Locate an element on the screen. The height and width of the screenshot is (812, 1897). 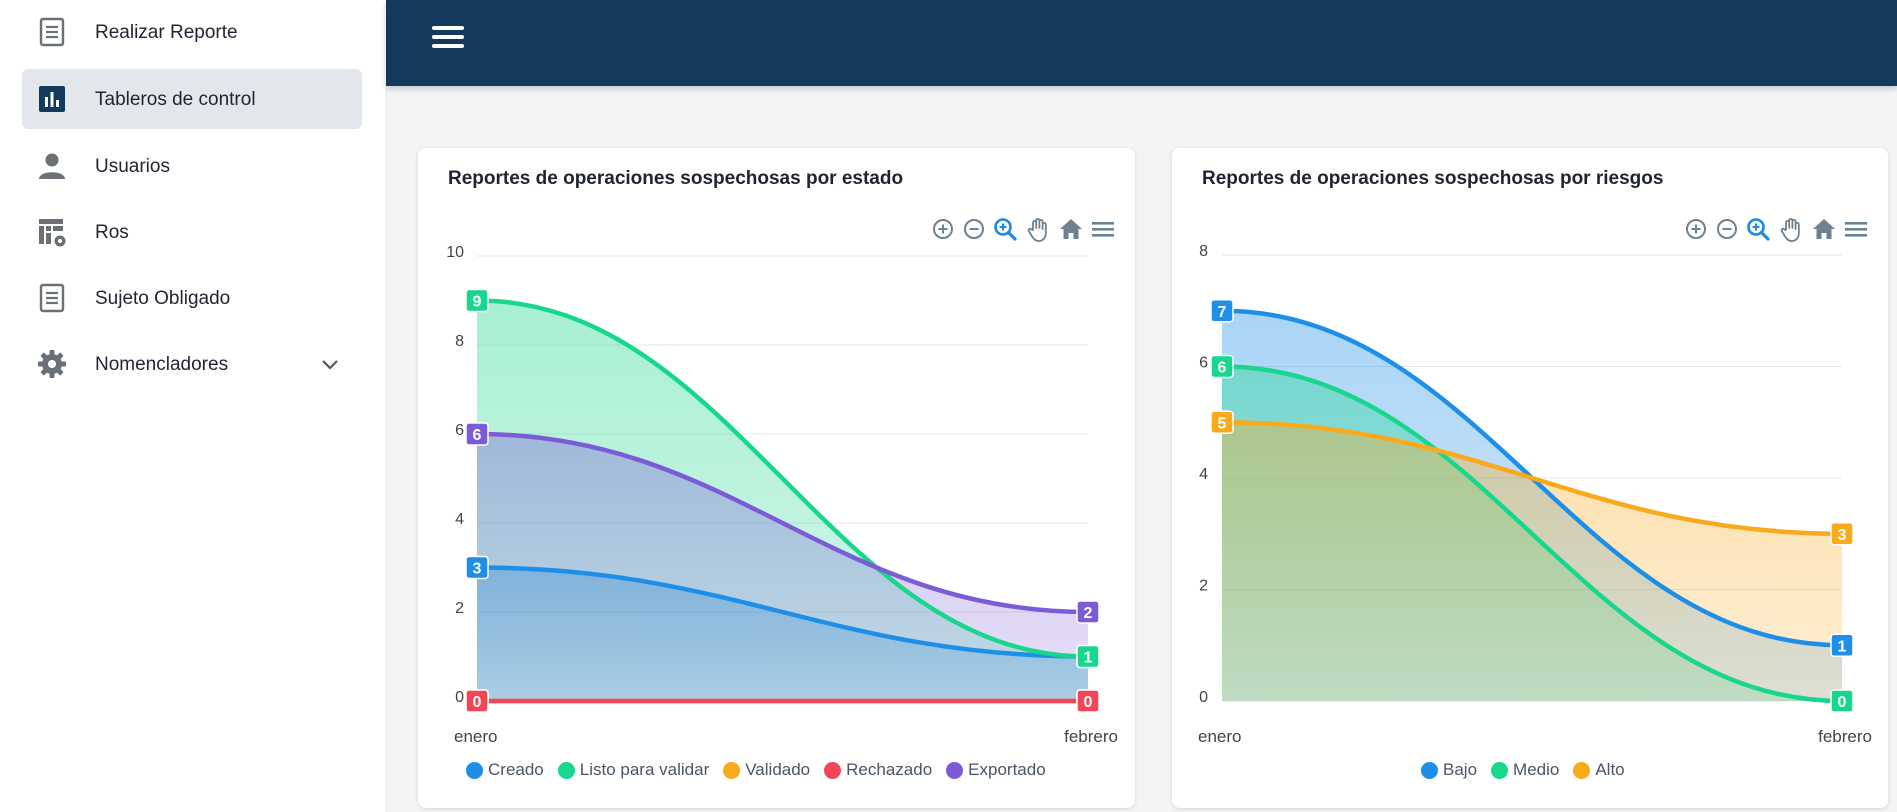
legend-item: Creado is located at coordinates (505, 770).